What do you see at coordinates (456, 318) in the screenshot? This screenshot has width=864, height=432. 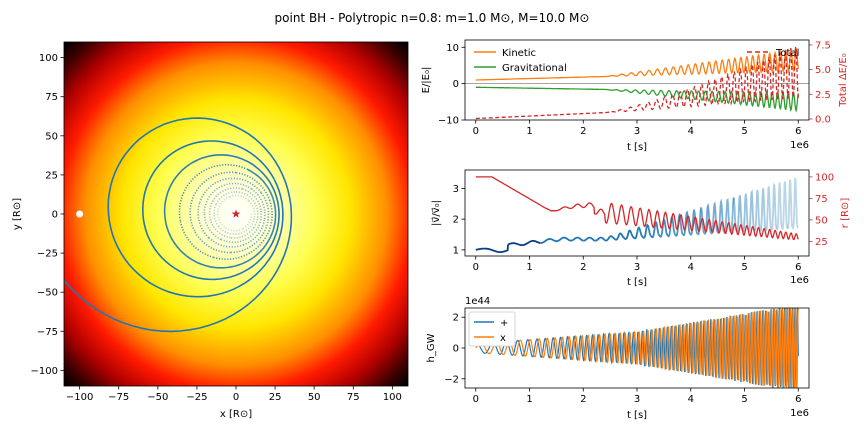 I see `gw-y-tick-label: 2` at bounding box center [456, 318].